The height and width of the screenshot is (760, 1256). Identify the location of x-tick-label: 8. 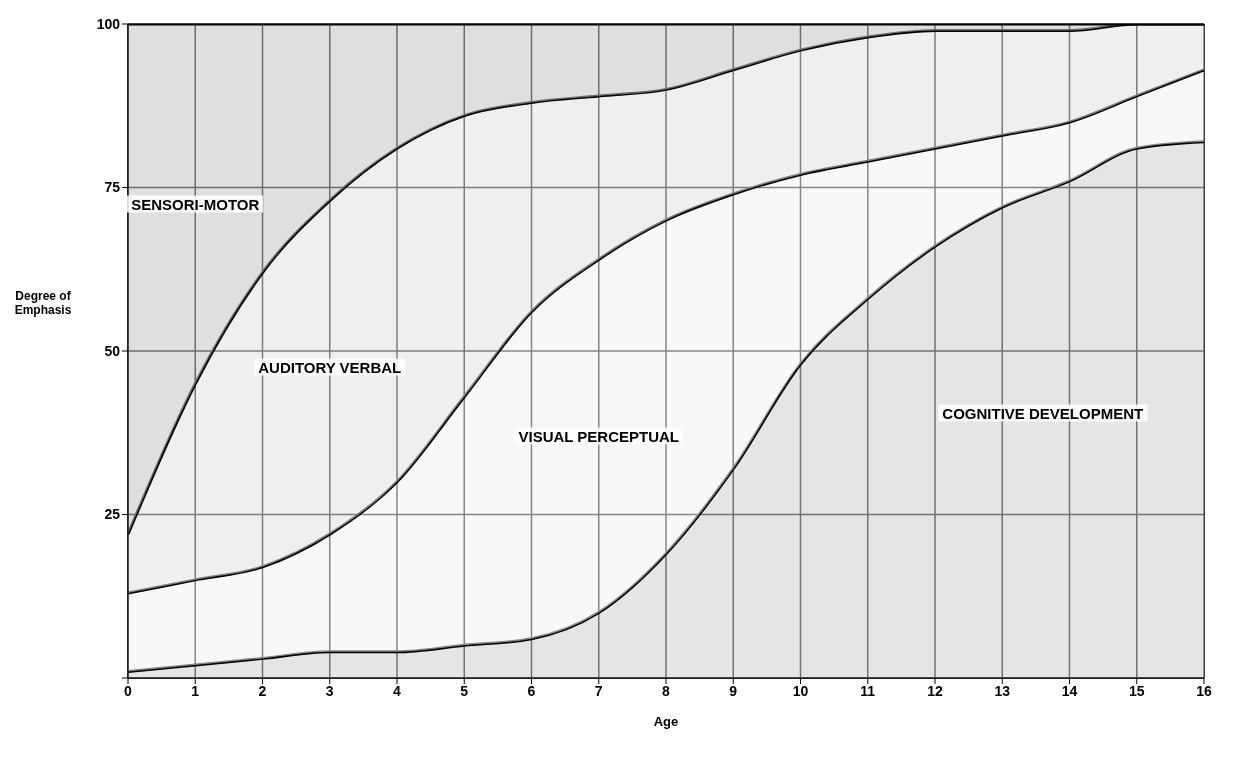
(666, 690).